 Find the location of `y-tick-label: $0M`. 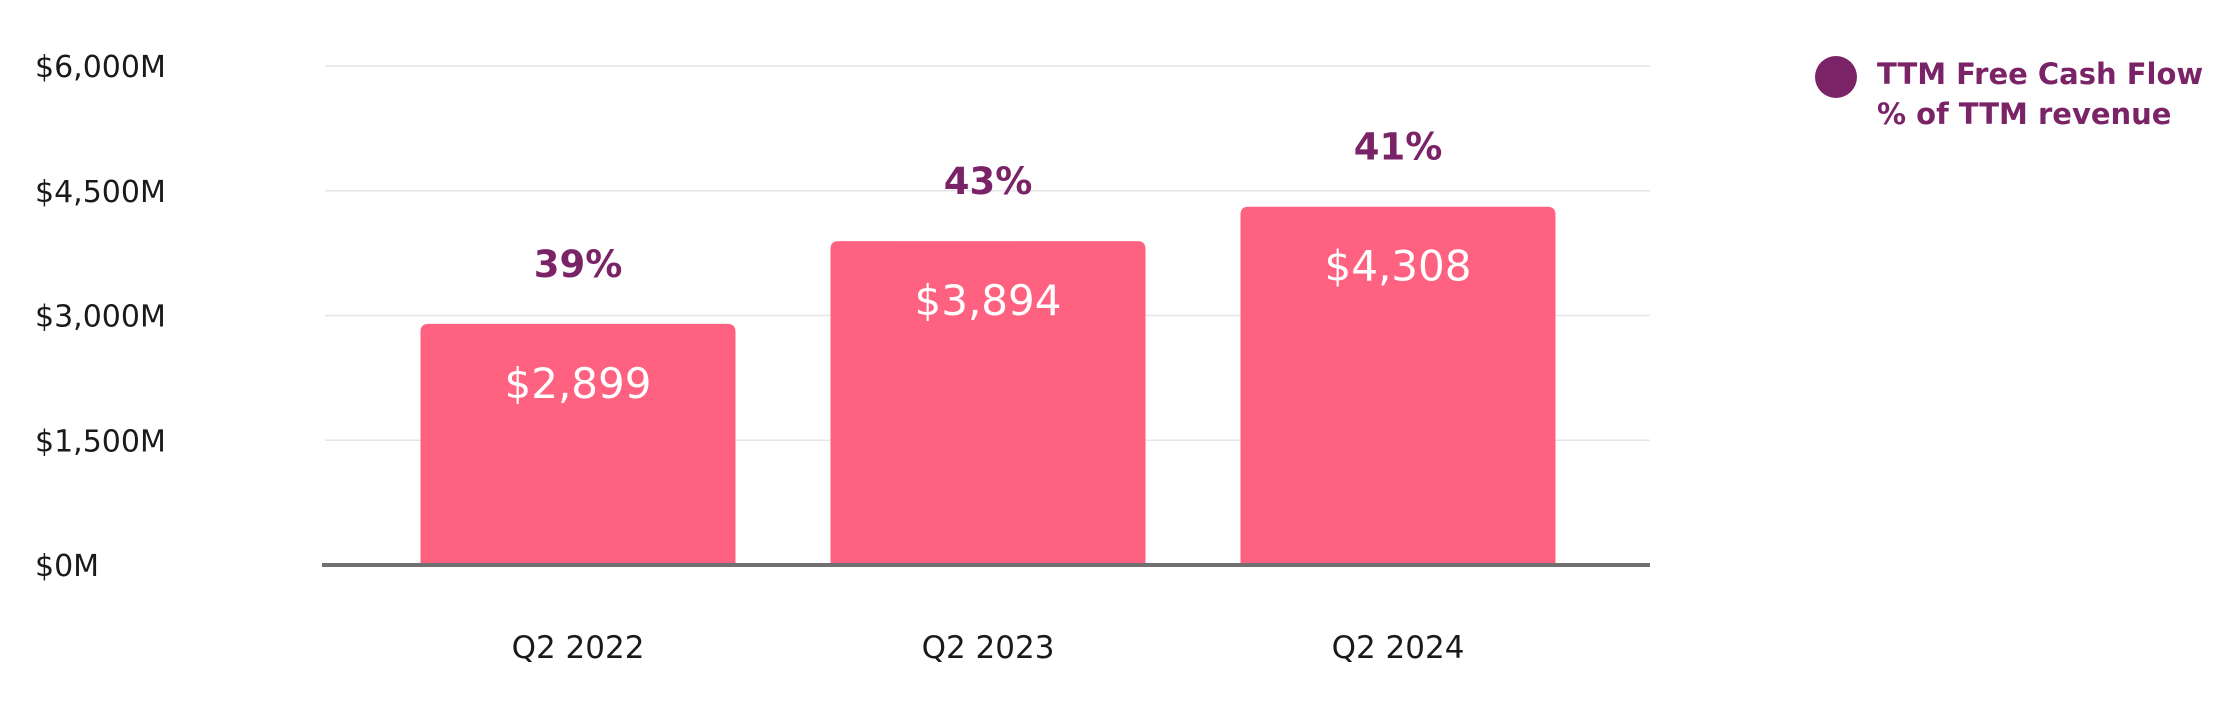

y-tick-label: $0M is located at coordinates (67, 566).